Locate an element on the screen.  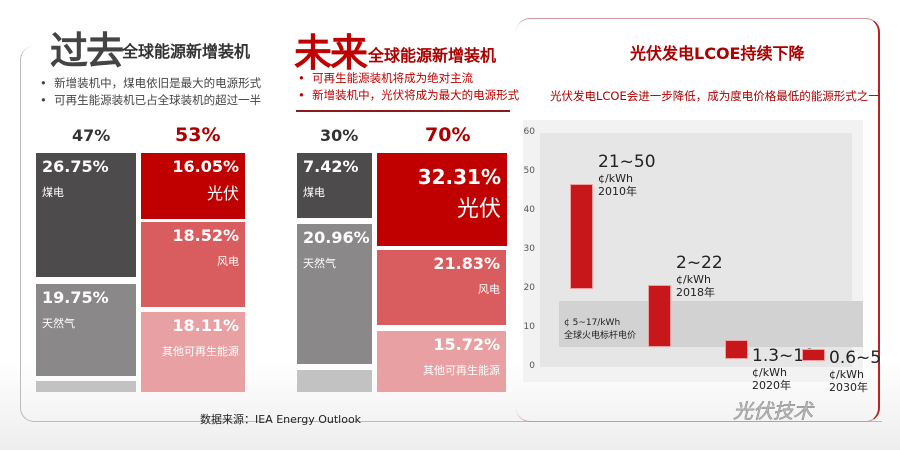
y-tick-label: 40 is located at coordinates (529, 210).